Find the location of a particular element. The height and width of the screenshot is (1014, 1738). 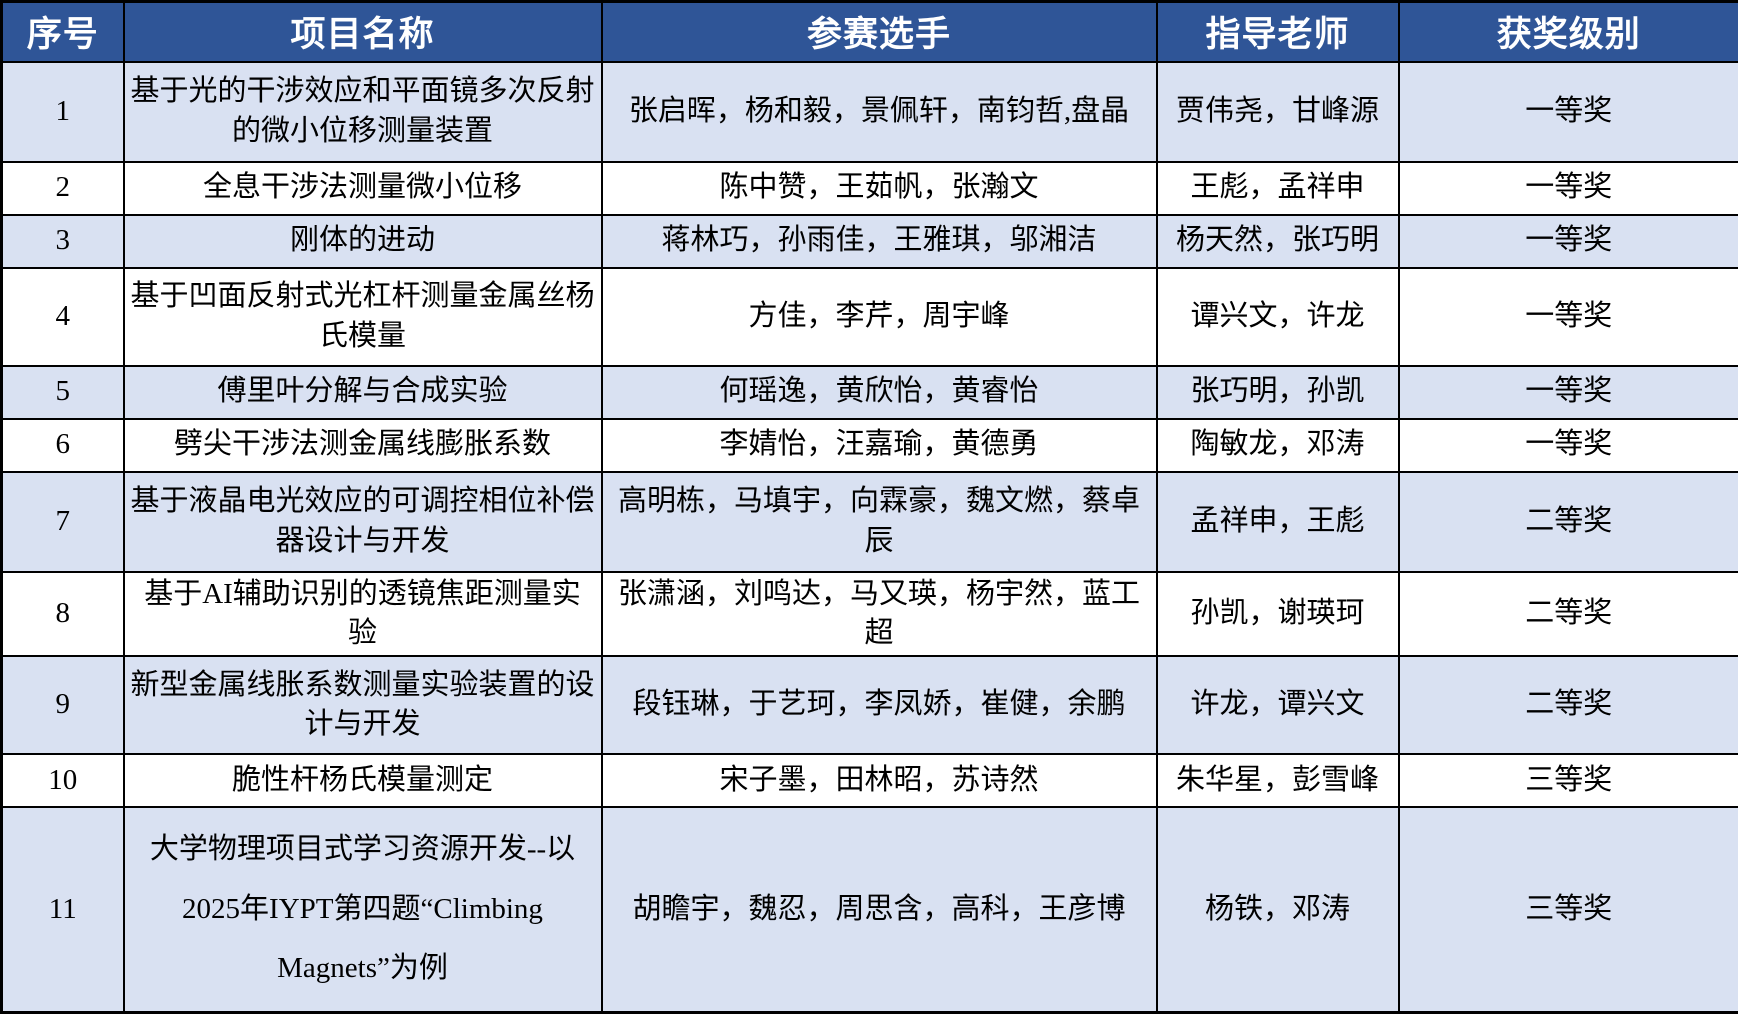

cell-no: 1 is located at coordinates (63, 112).